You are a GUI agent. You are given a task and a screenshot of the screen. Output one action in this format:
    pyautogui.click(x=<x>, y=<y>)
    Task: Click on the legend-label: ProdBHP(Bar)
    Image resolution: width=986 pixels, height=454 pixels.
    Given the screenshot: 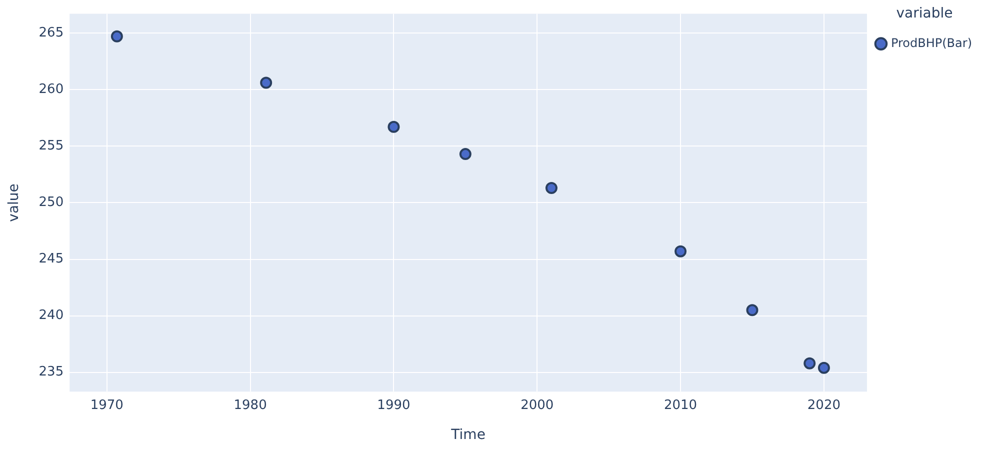 What is the action you would take?
    pyautogui.click(x=931, y=43)
    